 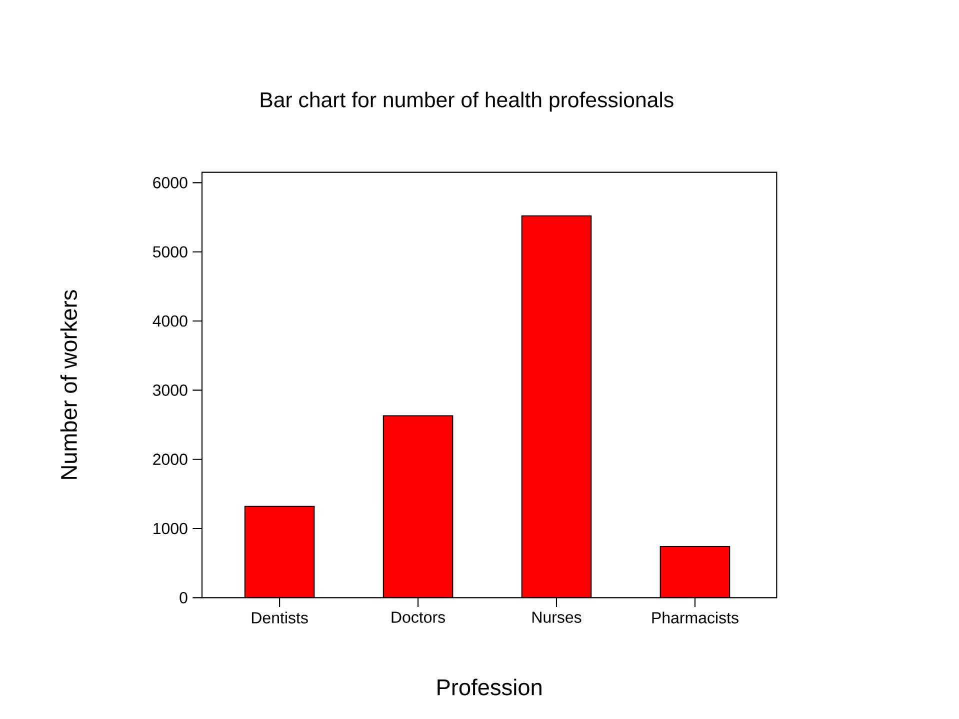 I want to click on x-axis-title: Profession, so click(x=490, y=687).